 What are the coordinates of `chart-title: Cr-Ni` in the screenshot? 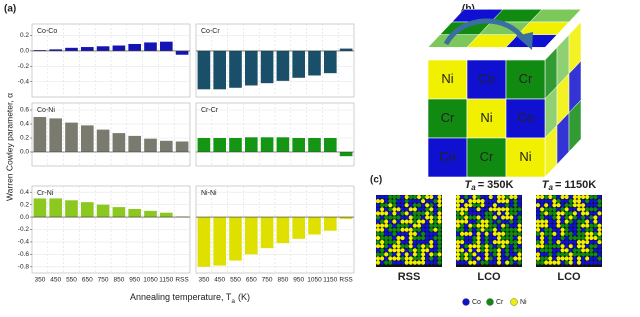 It's located at (45, 193).